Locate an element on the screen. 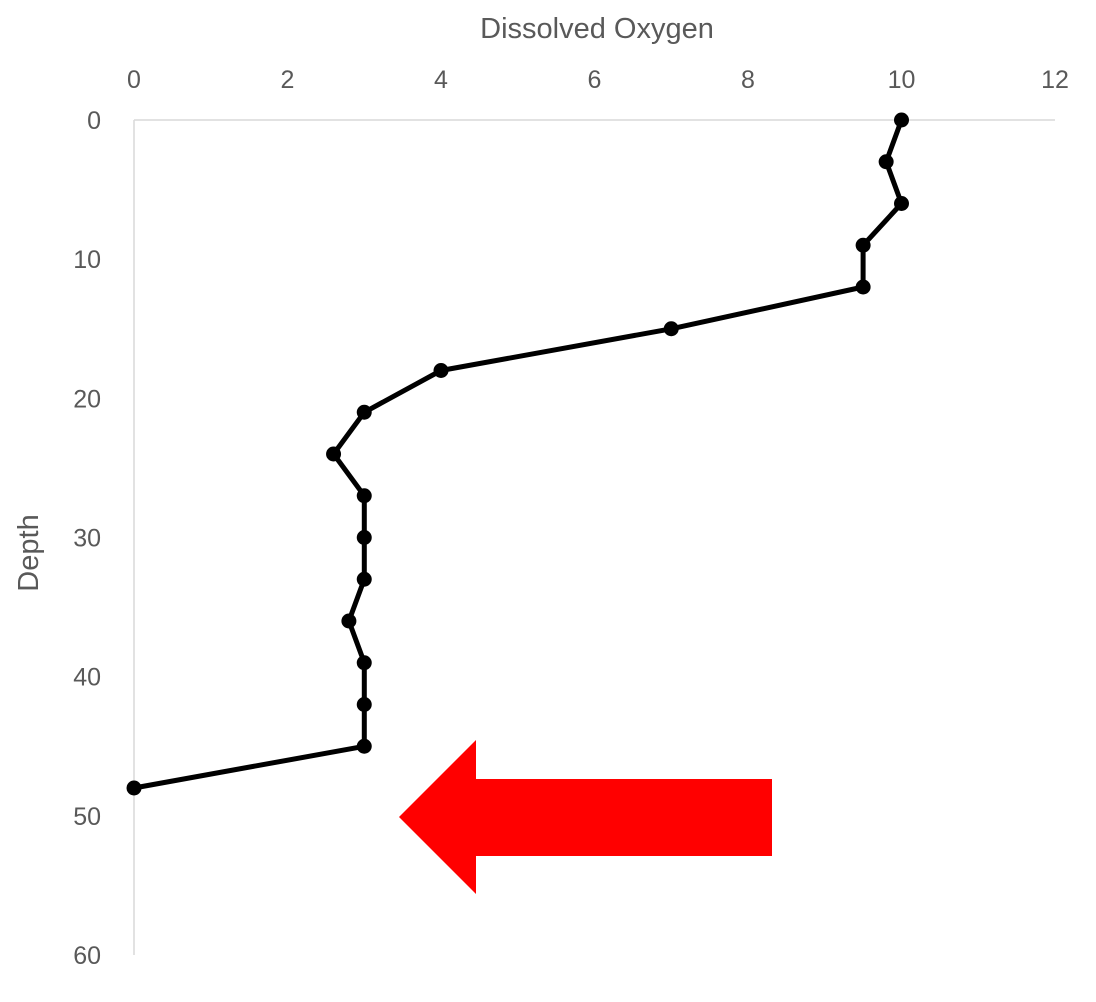 Image resolution: width=1096 pixels, height=1002 pixels. x-tick-label: 2 is located at coordinates (288, 80).